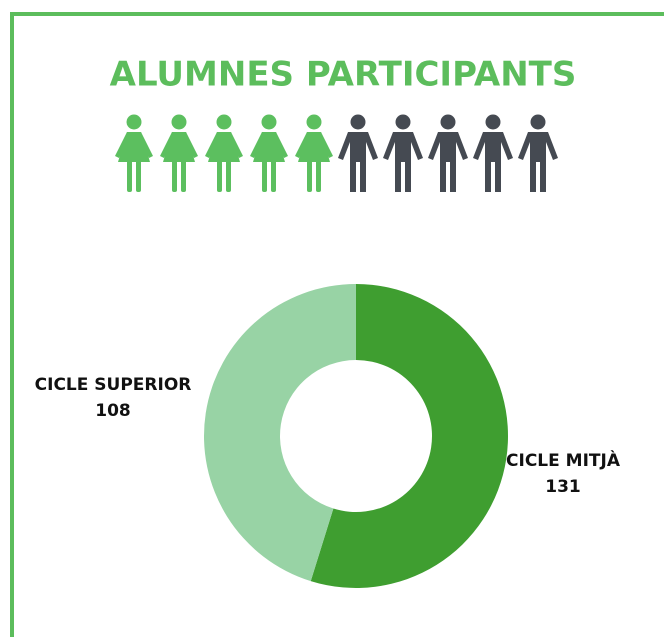 Image resolution: width=664 pixels, height=637 pixels. I want to click on slice-value: 131, so click(563, 487).